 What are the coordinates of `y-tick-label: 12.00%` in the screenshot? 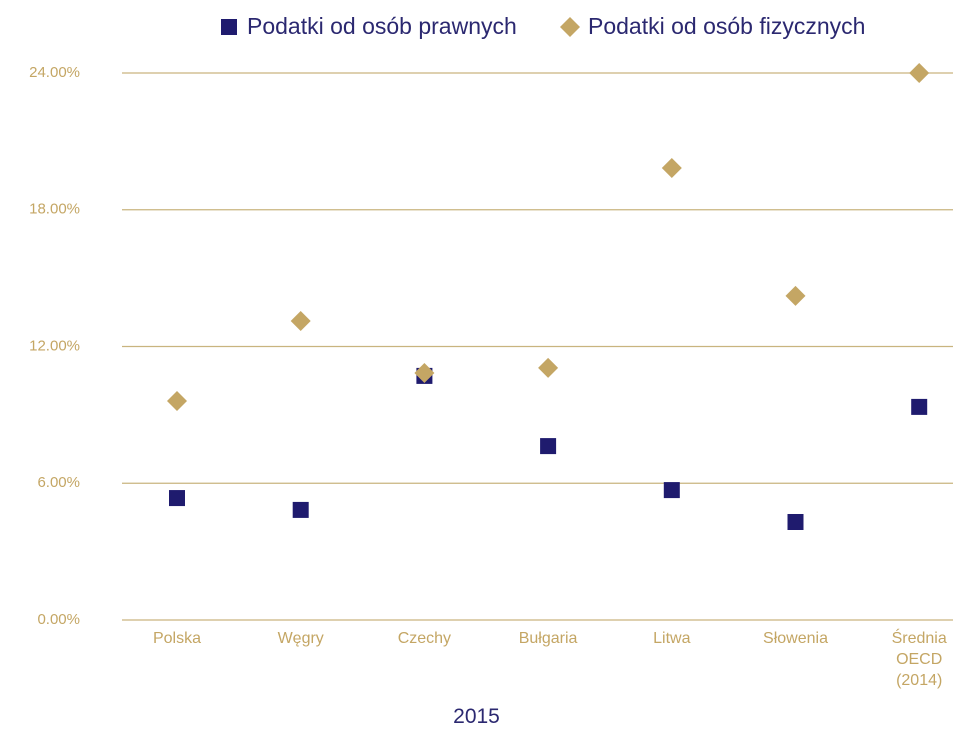 It's located at (54, 345).